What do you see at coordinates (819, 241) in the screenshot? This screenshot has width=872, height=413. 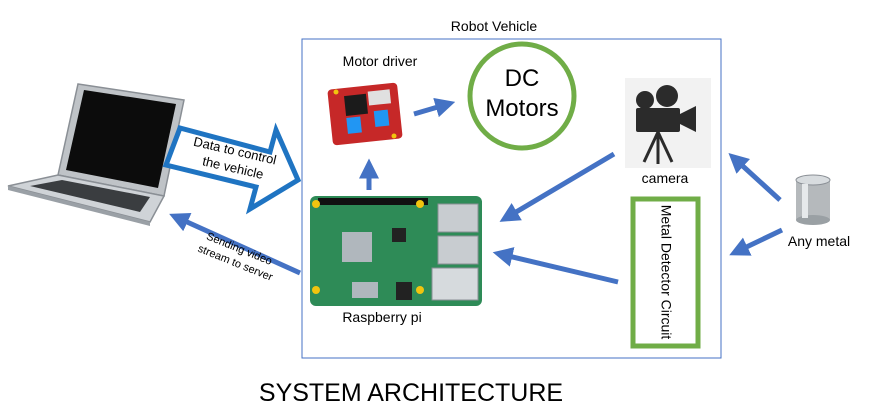 I see `any-metal-label: Any metal` at bounding box center [819, 241].